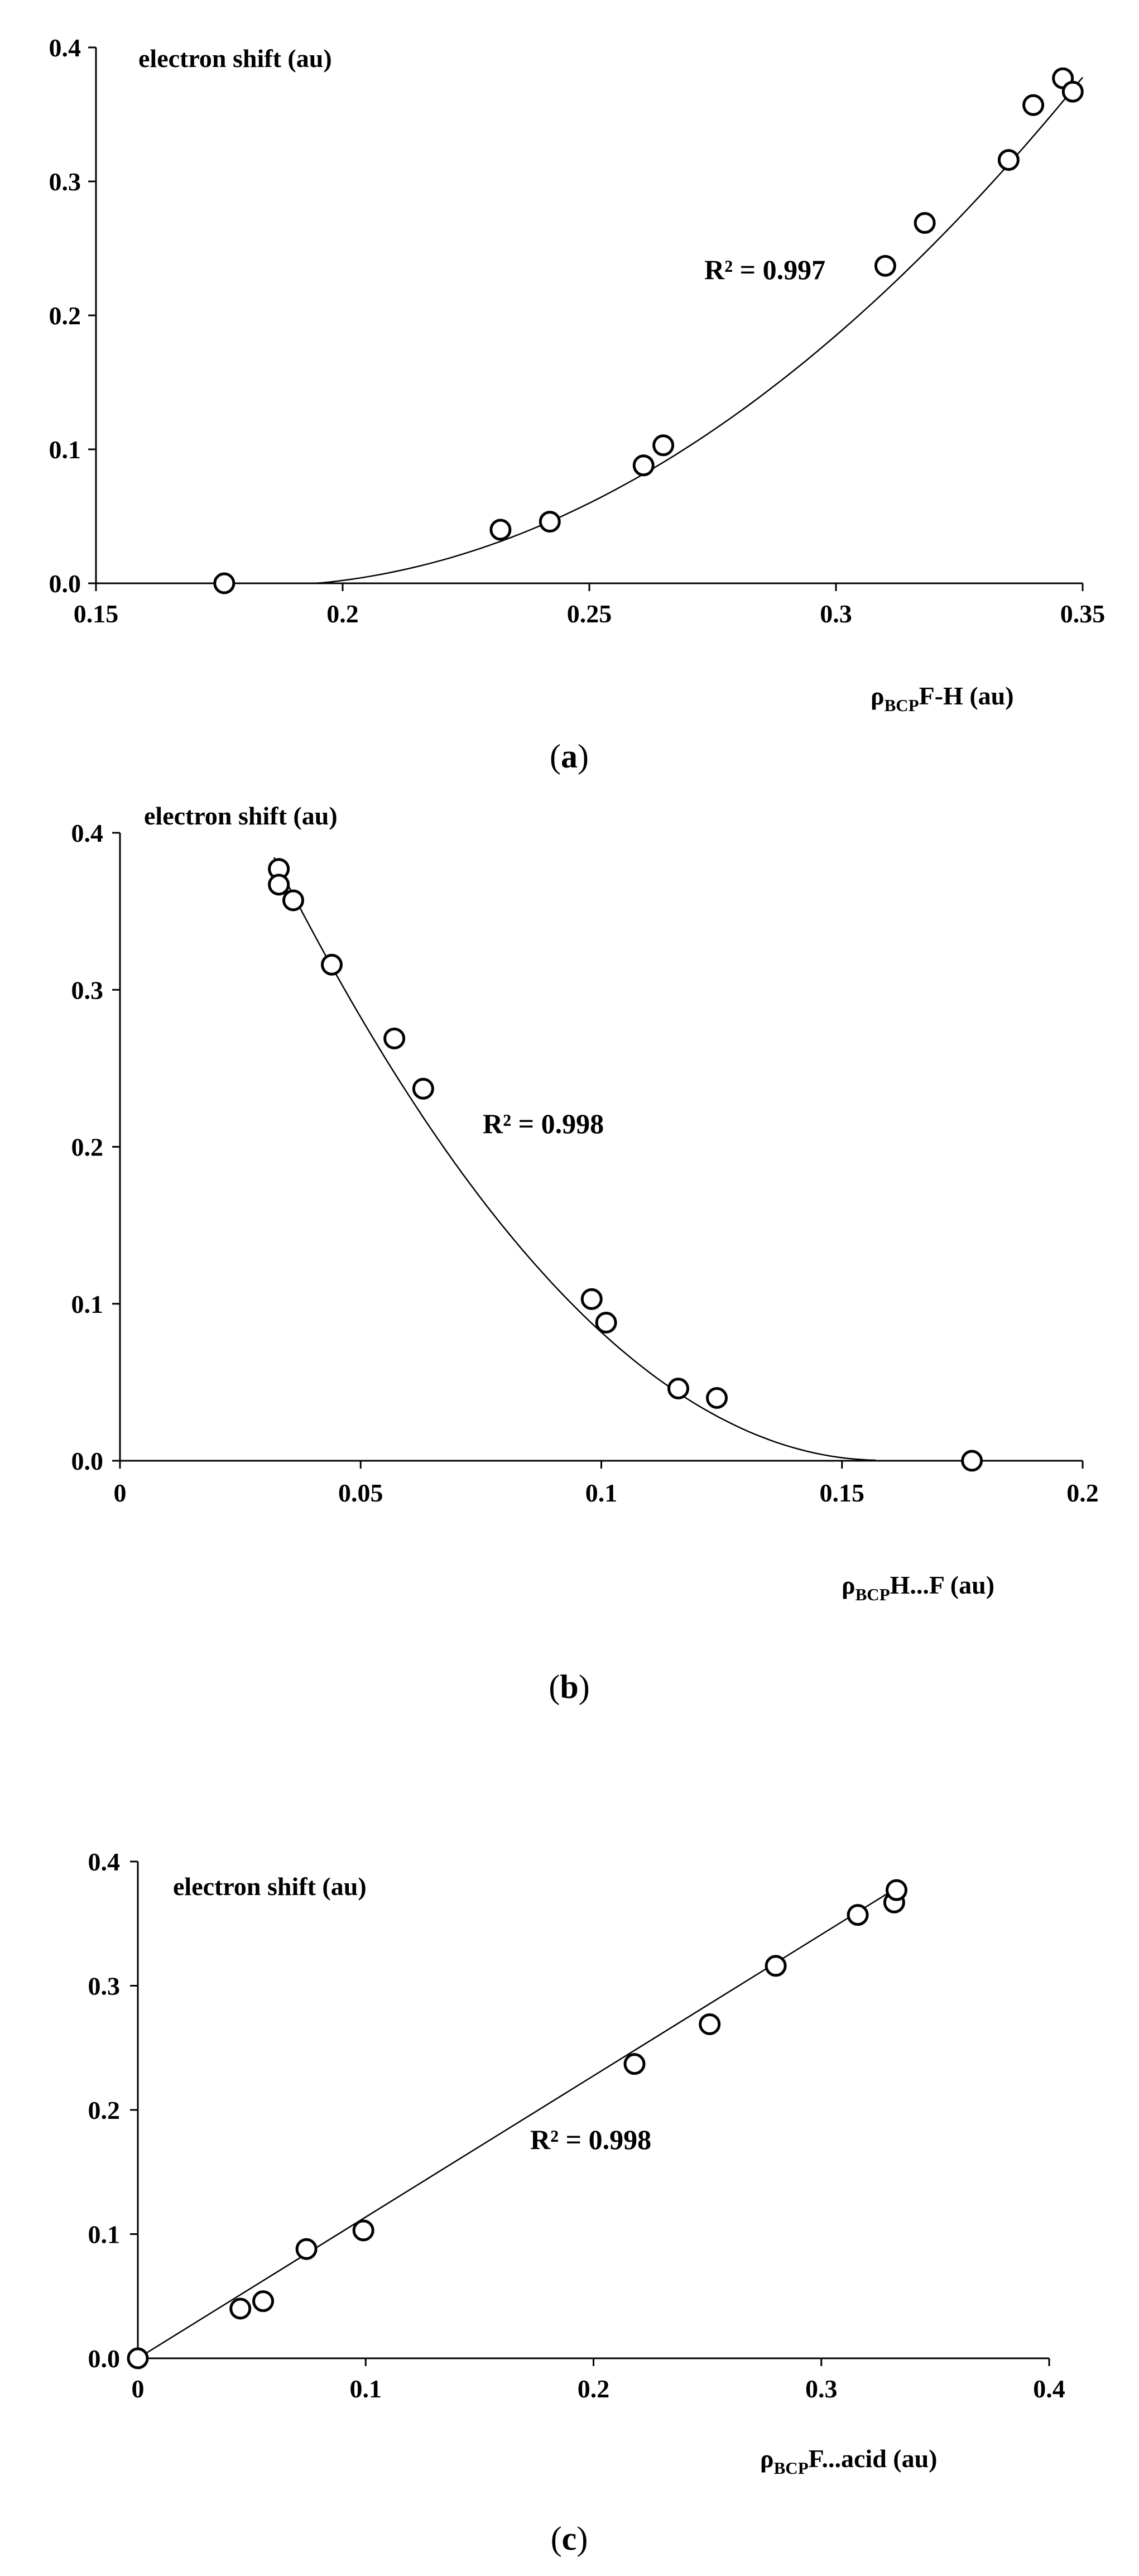 This screenshot has height=2576, width=1139. What do you see at coordinates (943, 698) in the screenshot?
I see `x-axis-title: ρBCPF-H (au)` at bounding box center [943, 698].